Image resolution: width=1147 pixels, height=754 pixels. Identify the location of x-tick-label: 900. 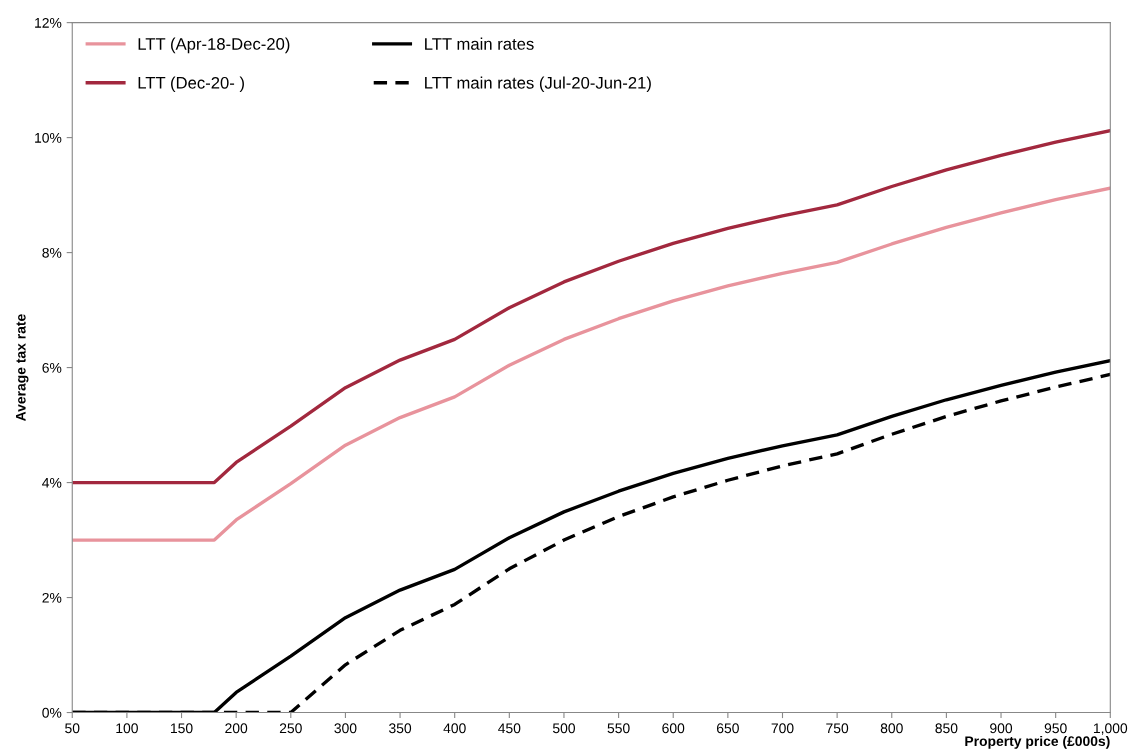
(1001, 728).